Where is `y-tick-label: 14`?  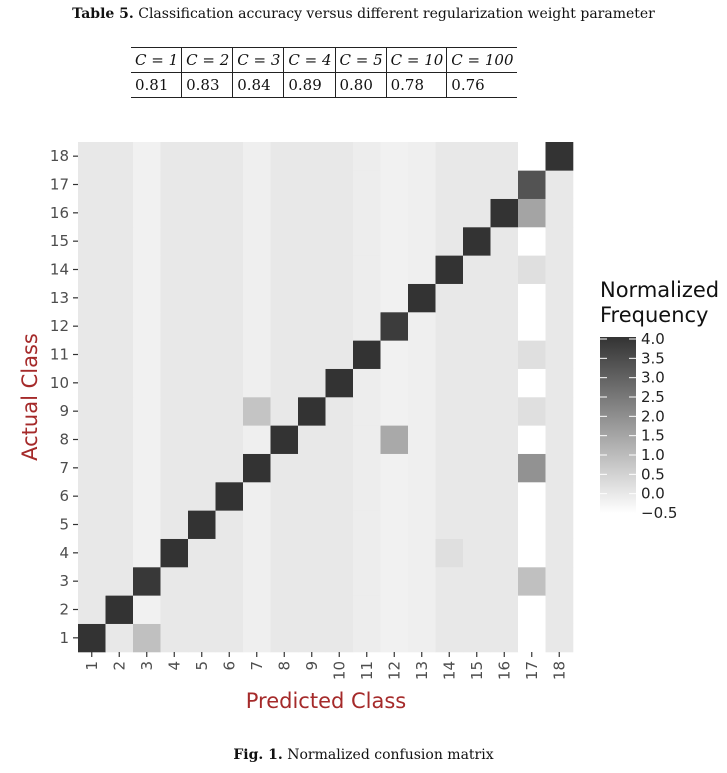
y-tick-label: 14 is located at coordinates (59, 270).